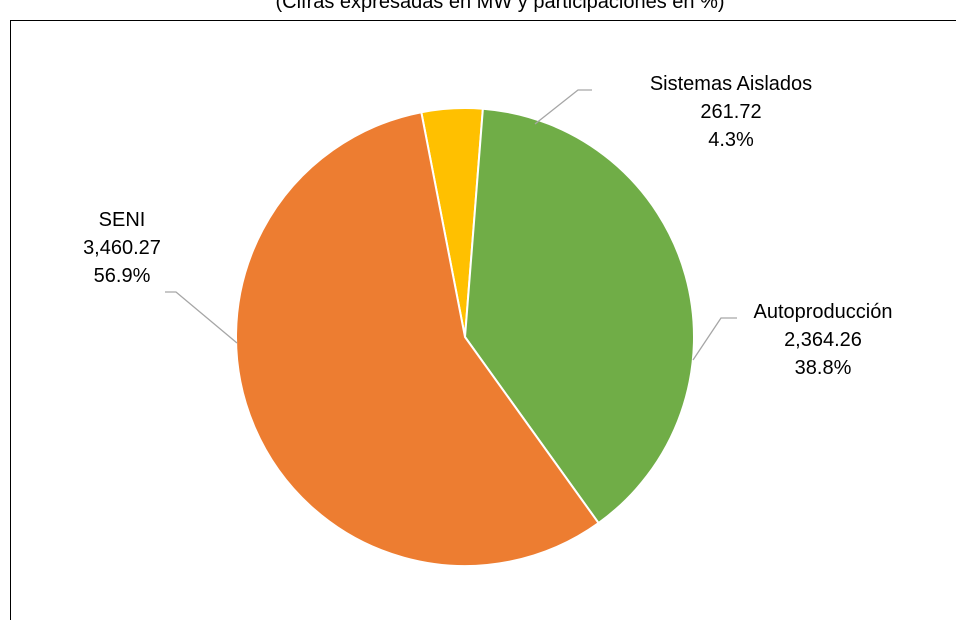 The image size is (956, 620). What do you see at coordinates (823, 312) in the screenshot?
I see `label-autoproduccion-name: Autoproducción` at bounding box center [823, 312].